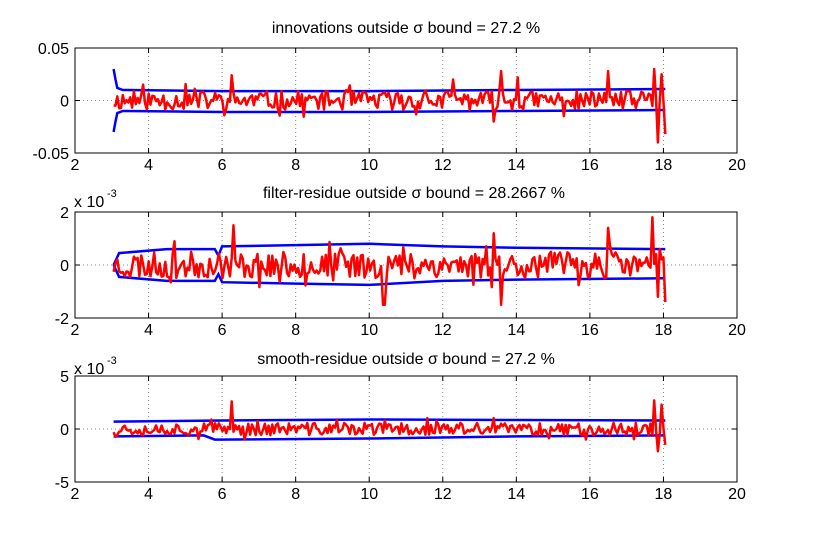  Describe the element at coordinates (406, 28) in the screenshot. I see `subplot-title: innovations outside σ bound = 27.2 %` at that location.